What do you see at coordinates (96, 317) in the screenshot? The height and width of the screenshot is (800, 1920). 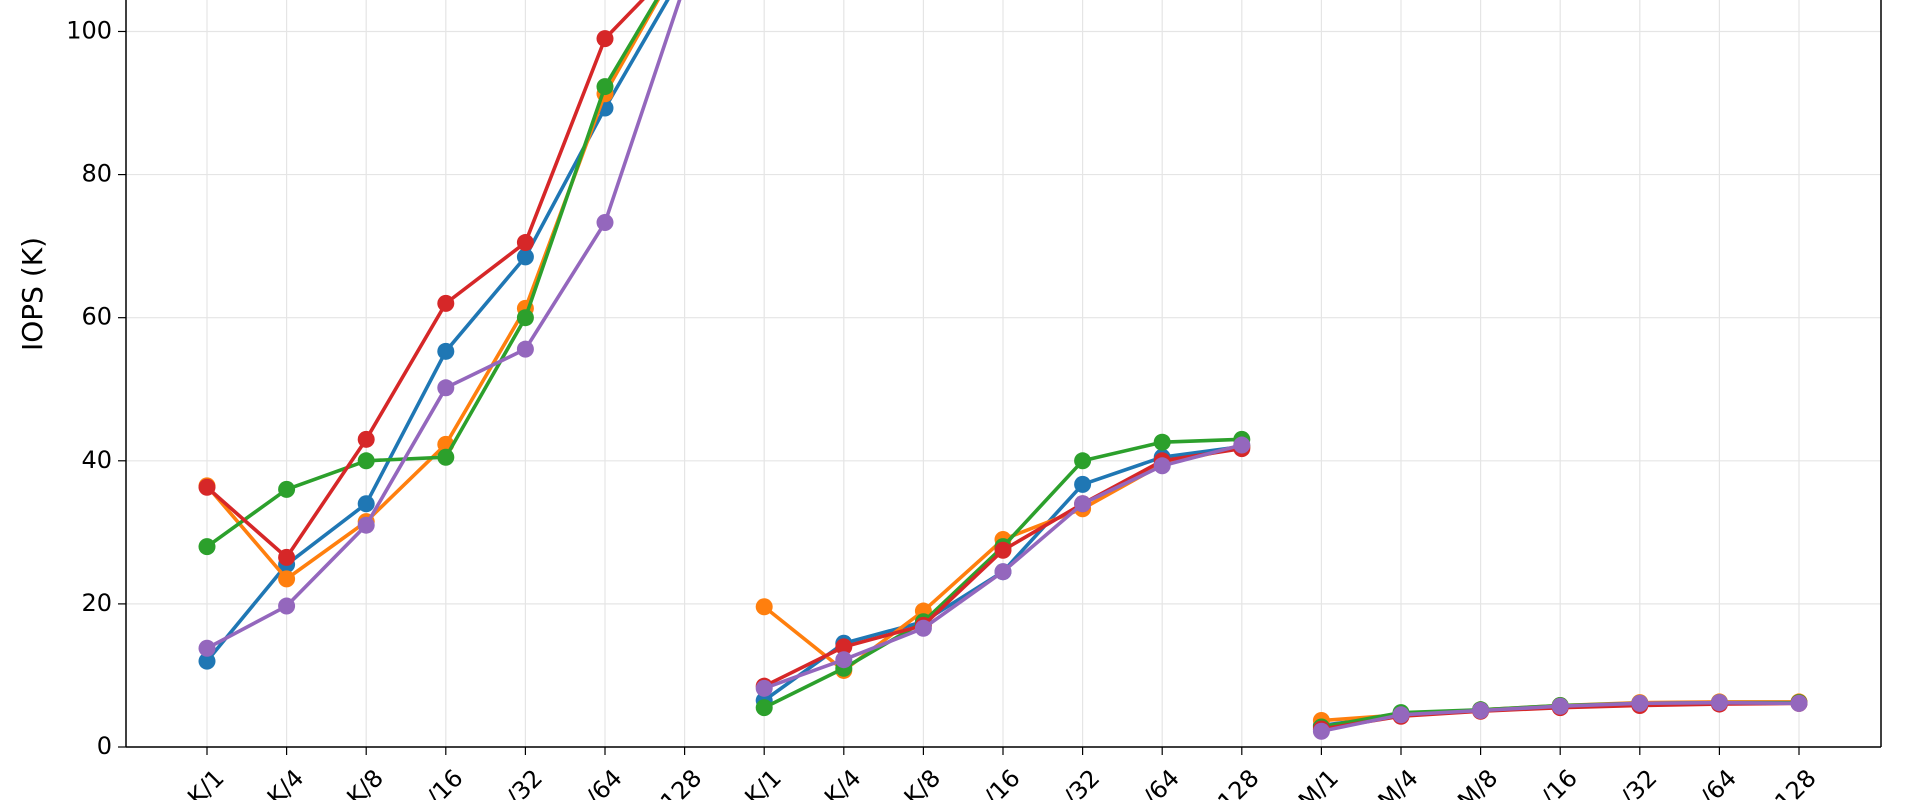 I see `y-tick-label: 60` at bounding box center [96, 317].